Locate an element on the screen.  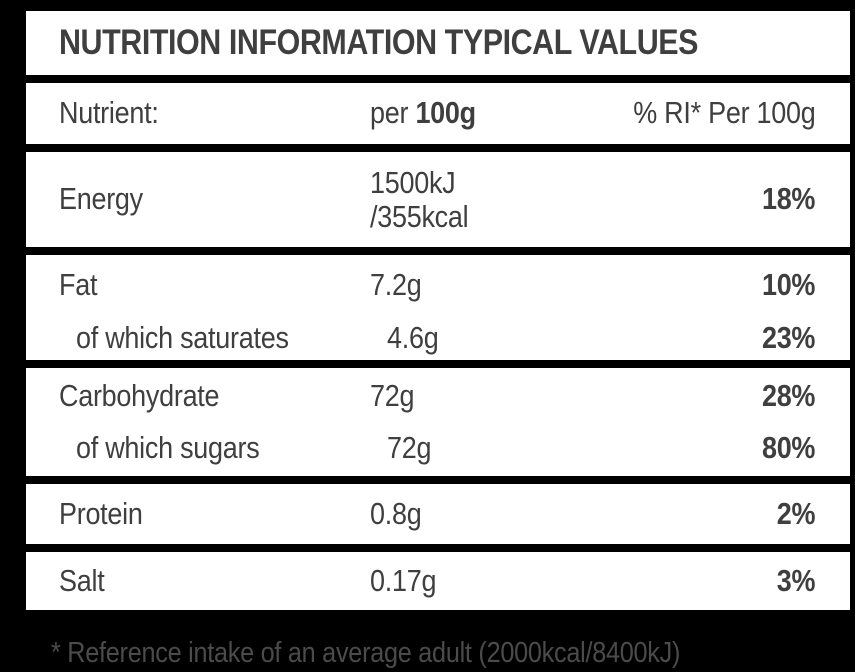
ri-percentage: 80% is located at coordinates (788, 447).